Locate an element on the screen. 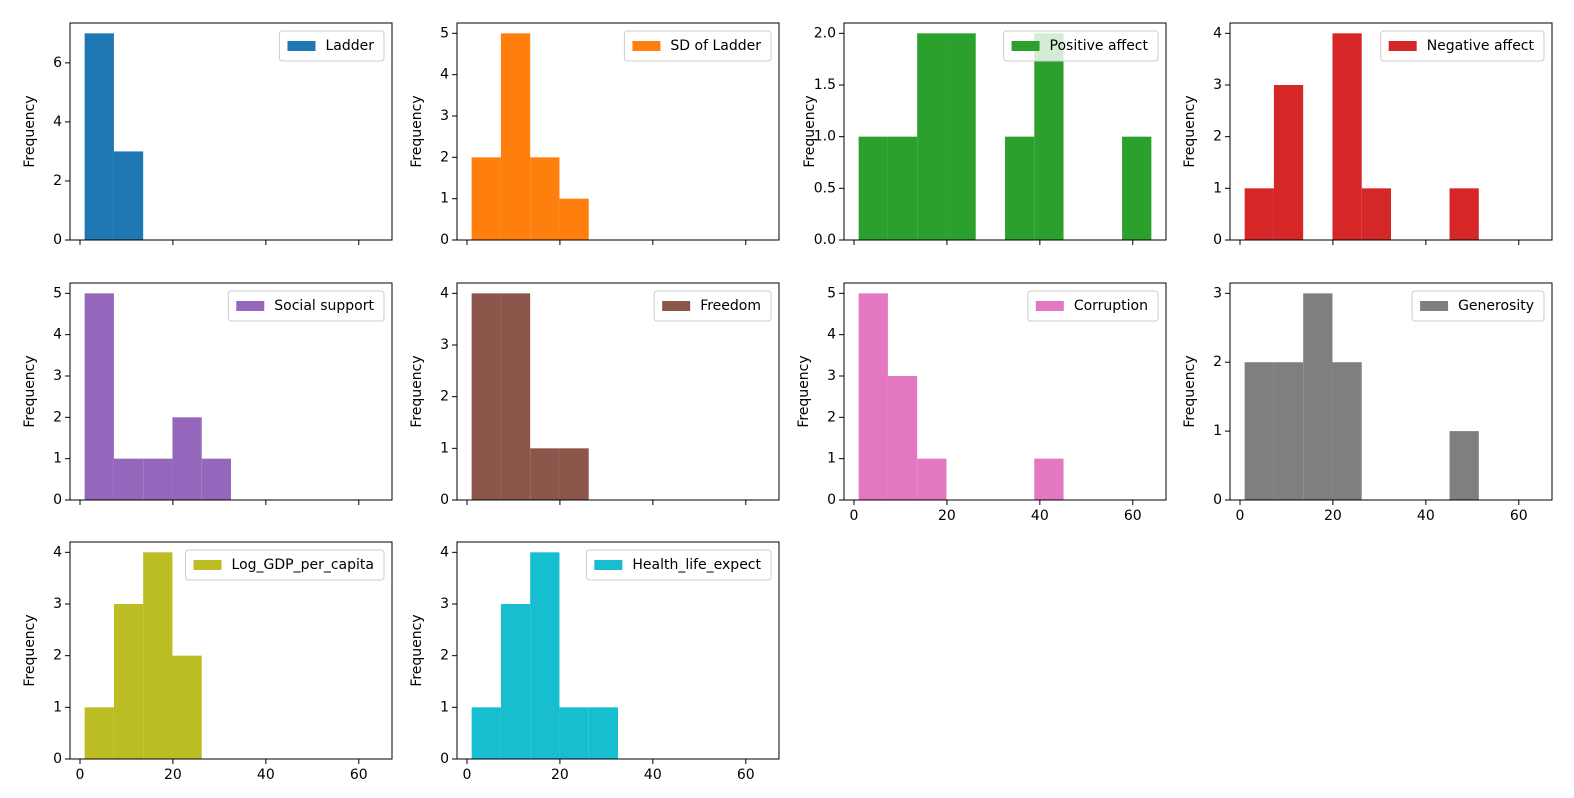  legend: SD of Ladder is located at coordinates (697, 46).